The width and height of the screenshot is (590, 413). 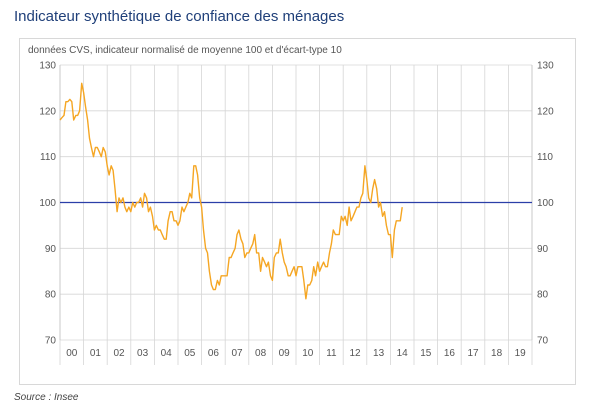 I want to click on source-note: Source : Insee, so click(x=46, y=397).